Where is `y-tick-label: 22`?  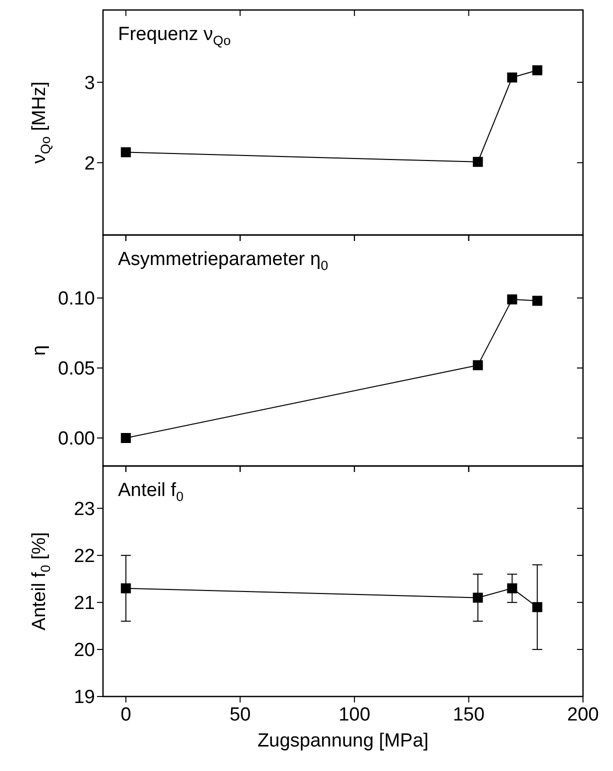 y-tick-label: 22 is located at coordinates (84, 557).